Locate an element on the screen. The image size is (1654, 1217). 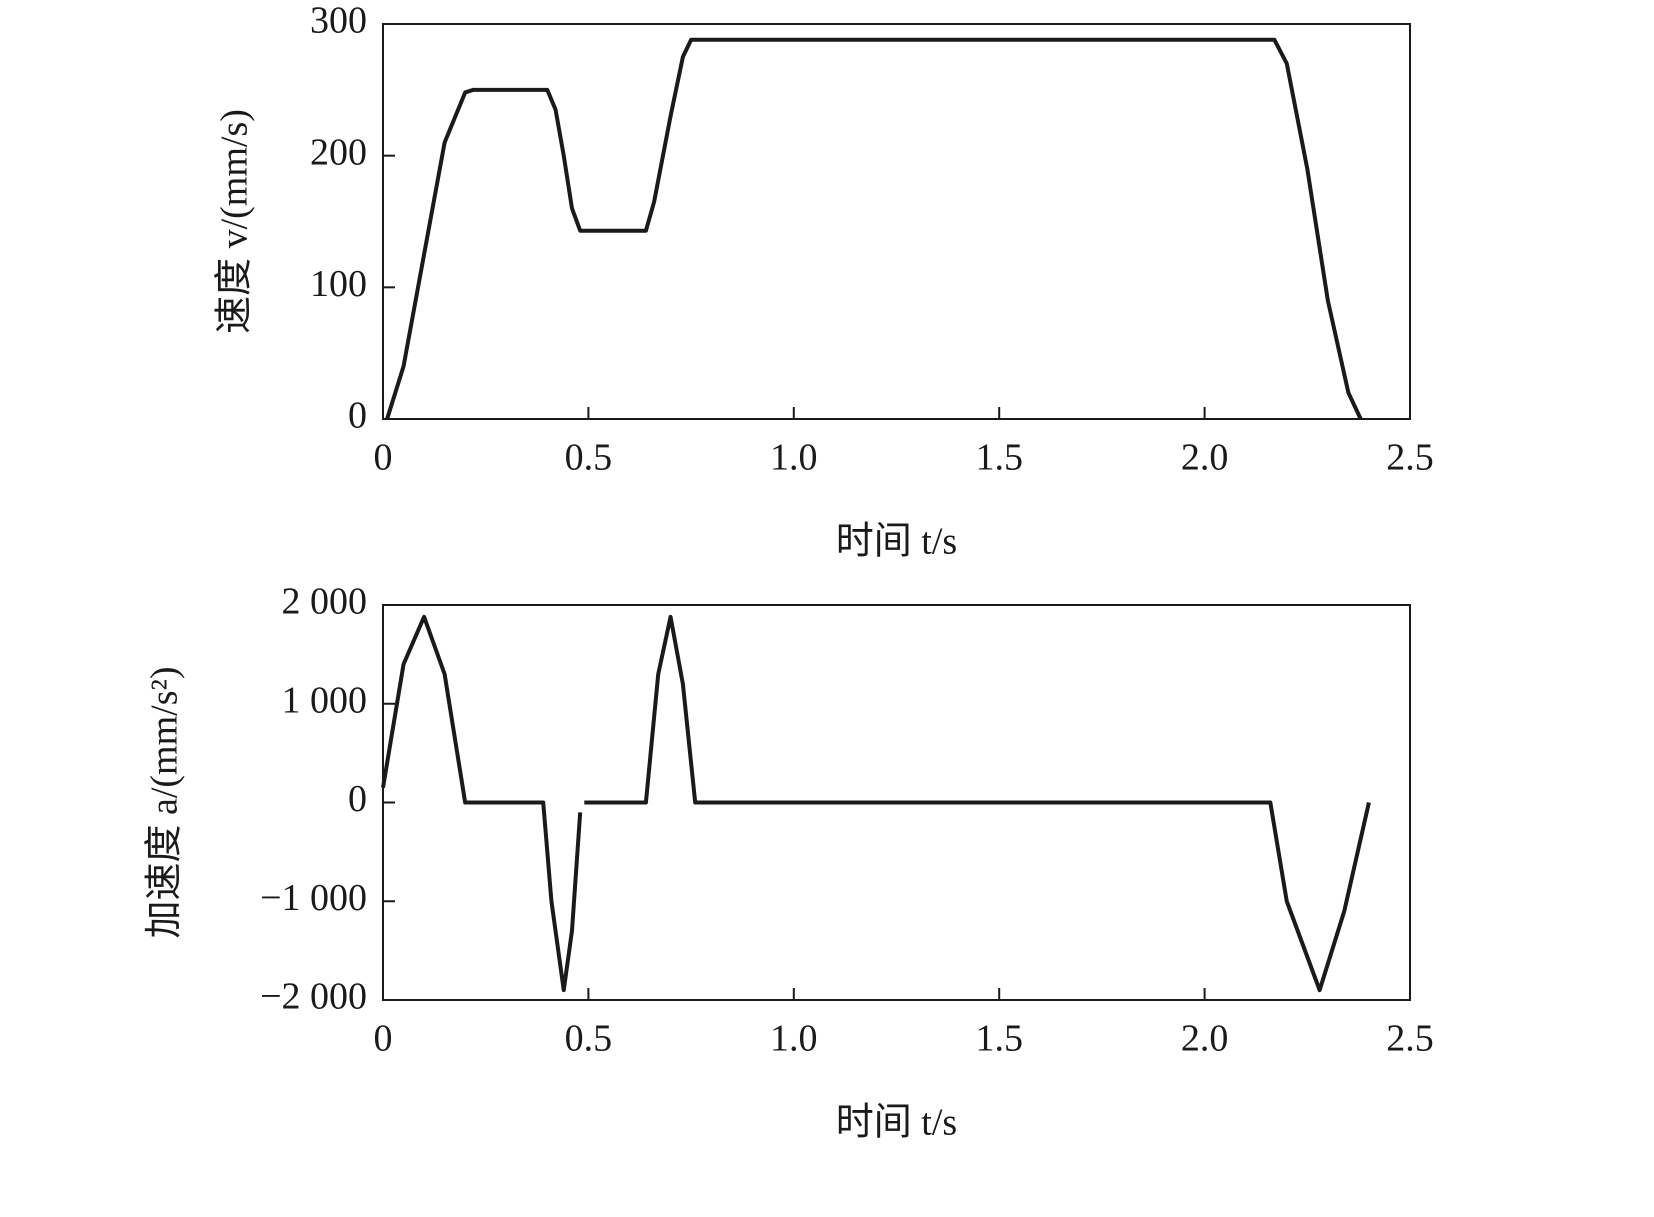
y-axis-label: 速度 v/(mm/s) is located at coordinates (235, 221).